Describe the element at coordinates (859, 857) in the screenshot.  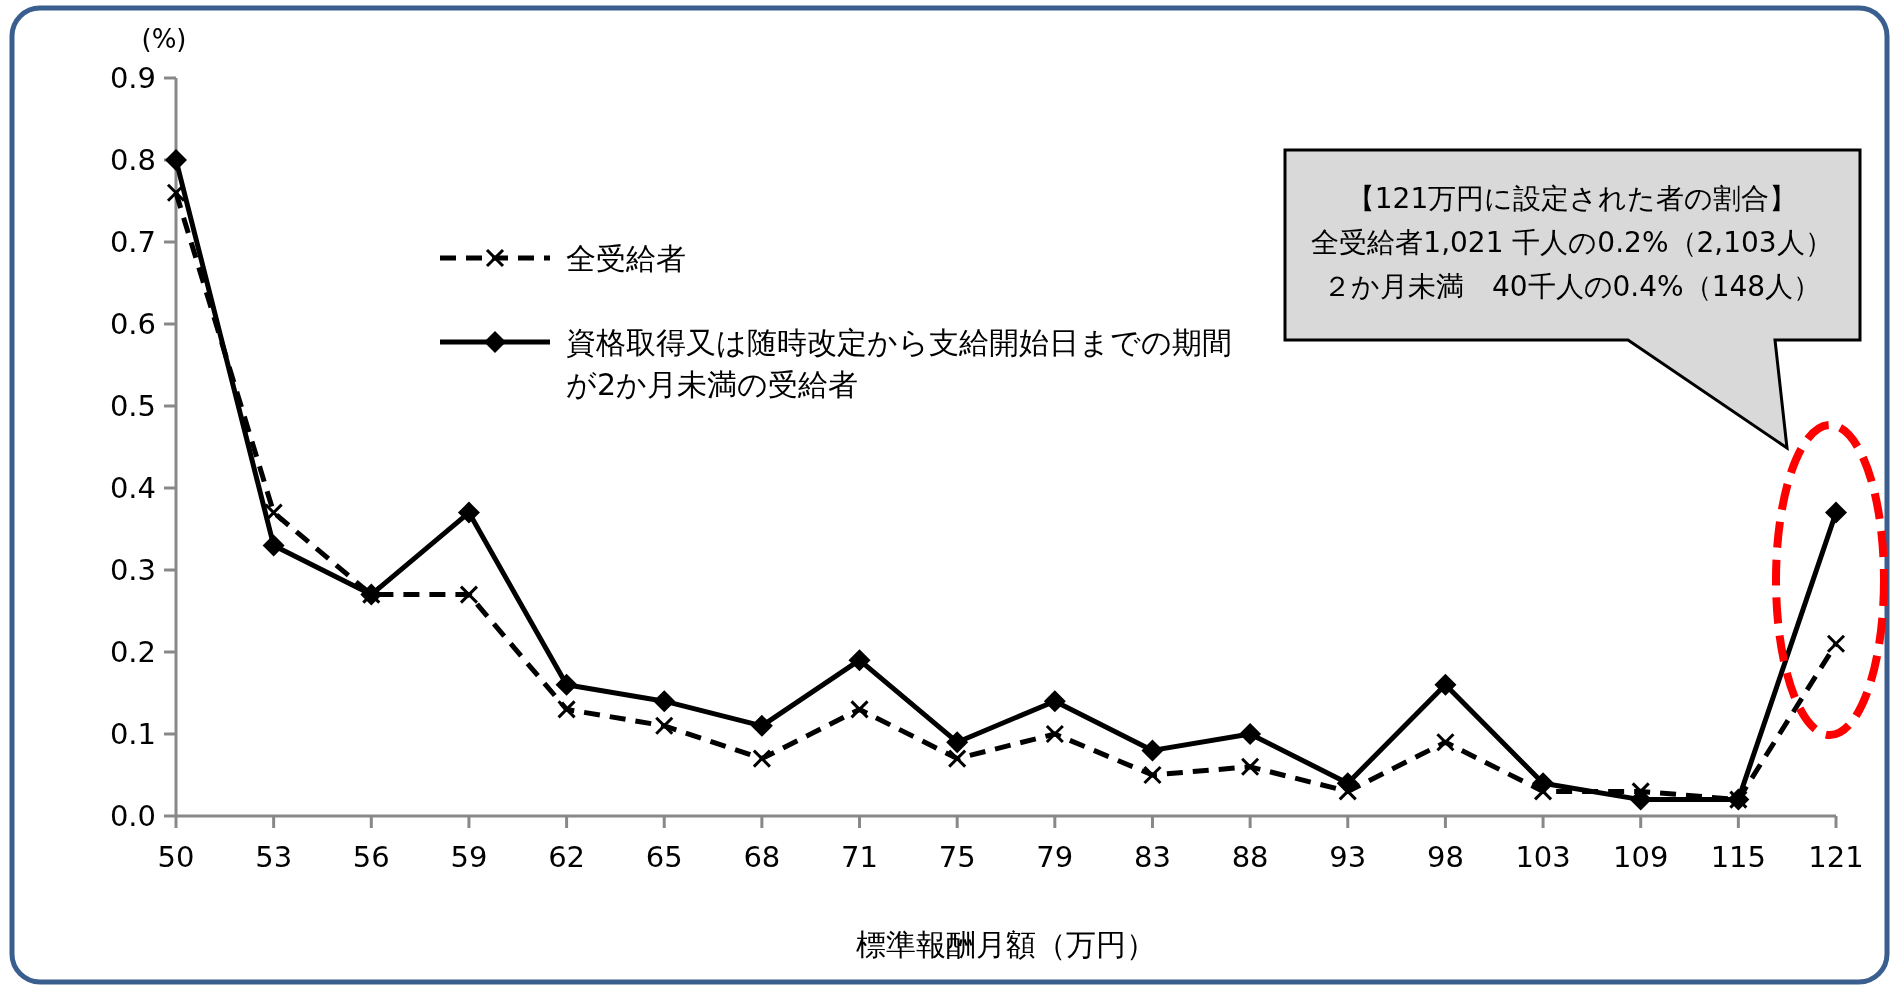
I see `x-tick-label: 71` at that location.